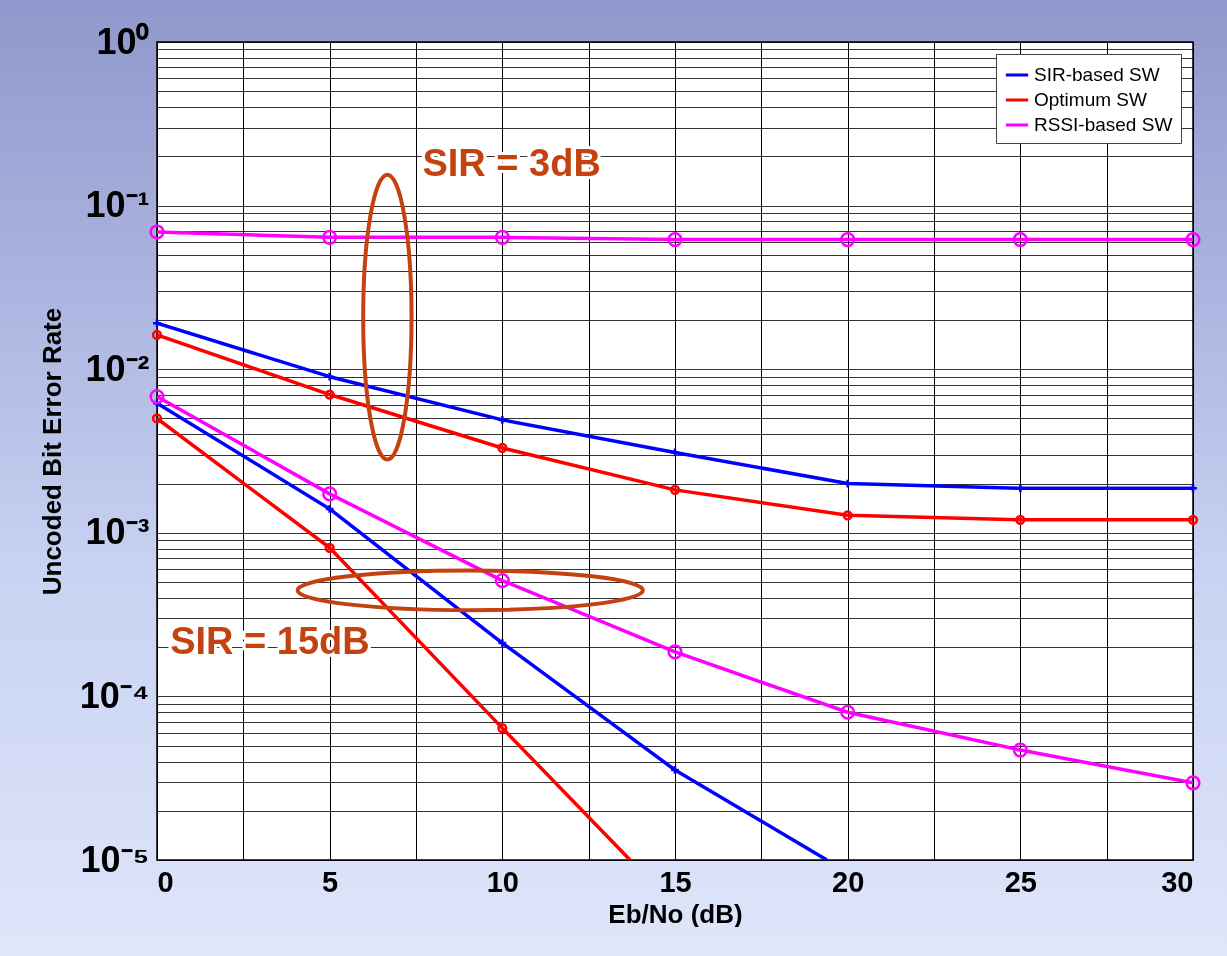  What do you see at coordinates (675, 881) in the screenshot?
I see `x-tick-label: 15` at bounding box center [675, 881].